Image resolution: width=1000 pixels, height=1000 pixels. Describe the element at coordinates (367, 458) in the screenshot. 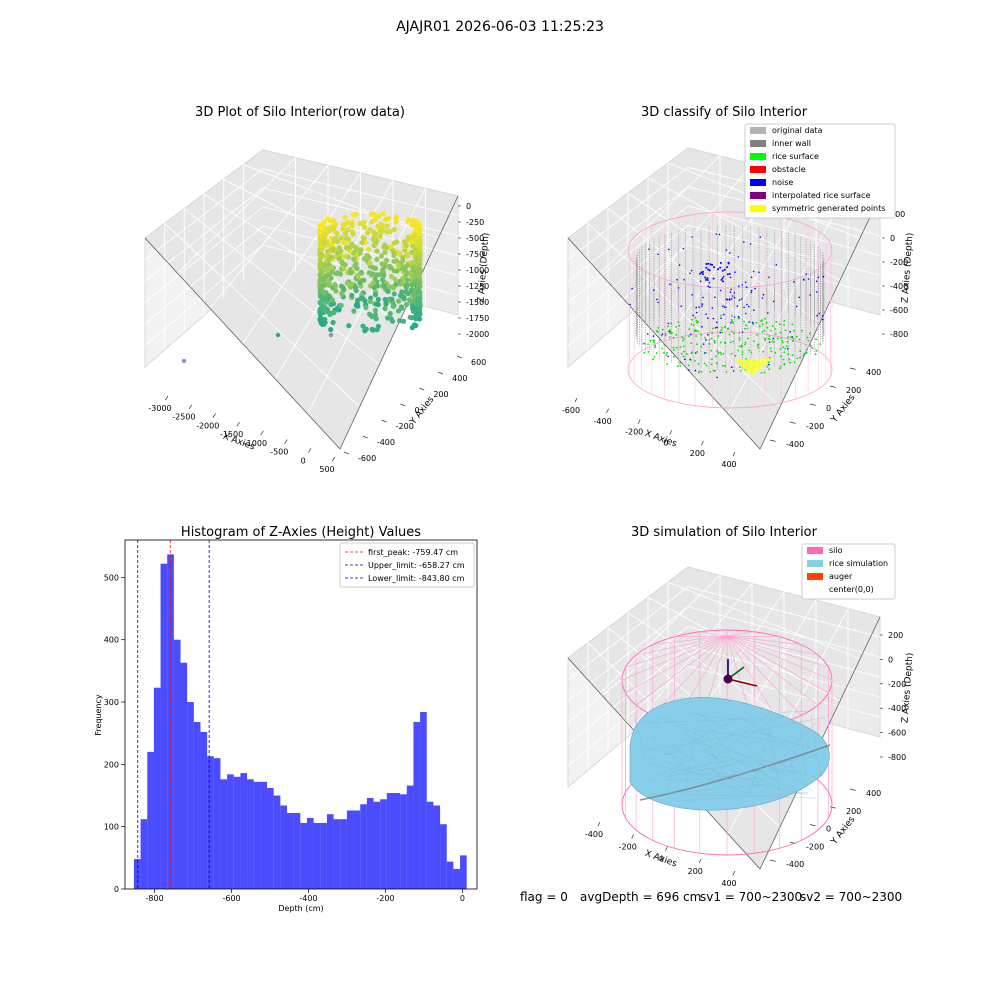

I see `y-tick-label: -600` at that location.